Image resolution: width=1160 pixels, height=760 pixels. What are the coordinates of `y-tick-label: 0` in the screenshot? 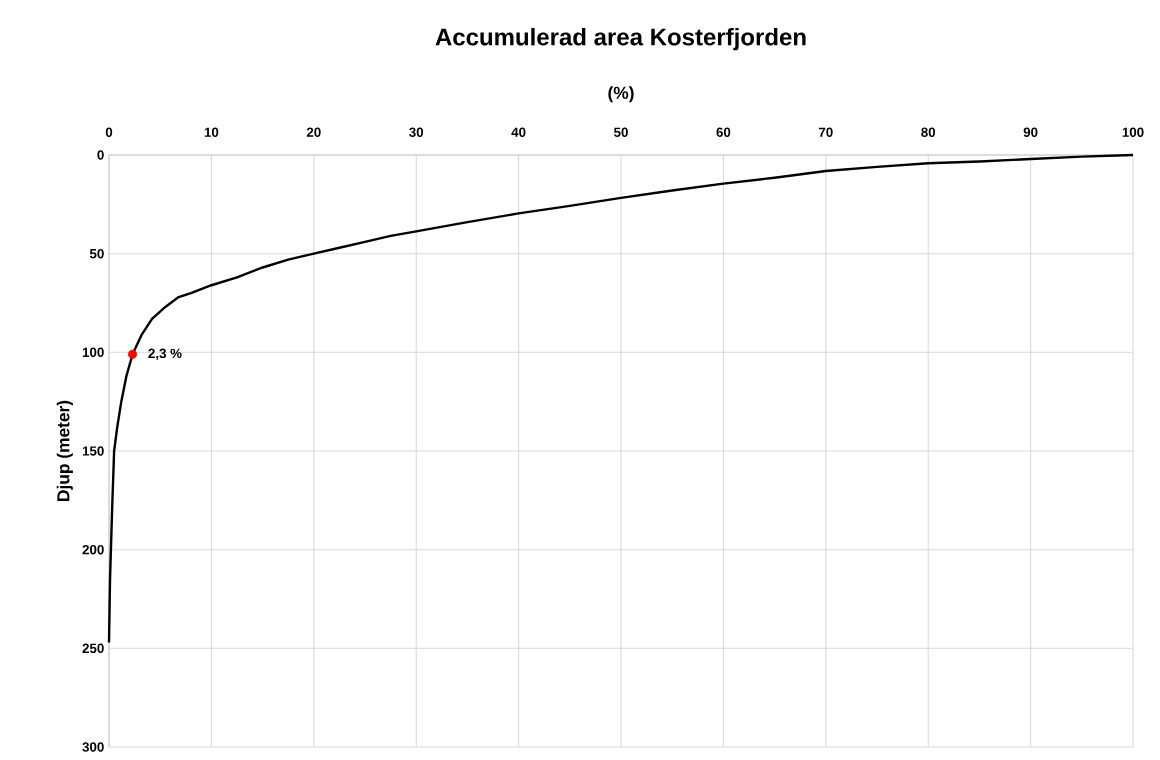 It's located at (100, 155).